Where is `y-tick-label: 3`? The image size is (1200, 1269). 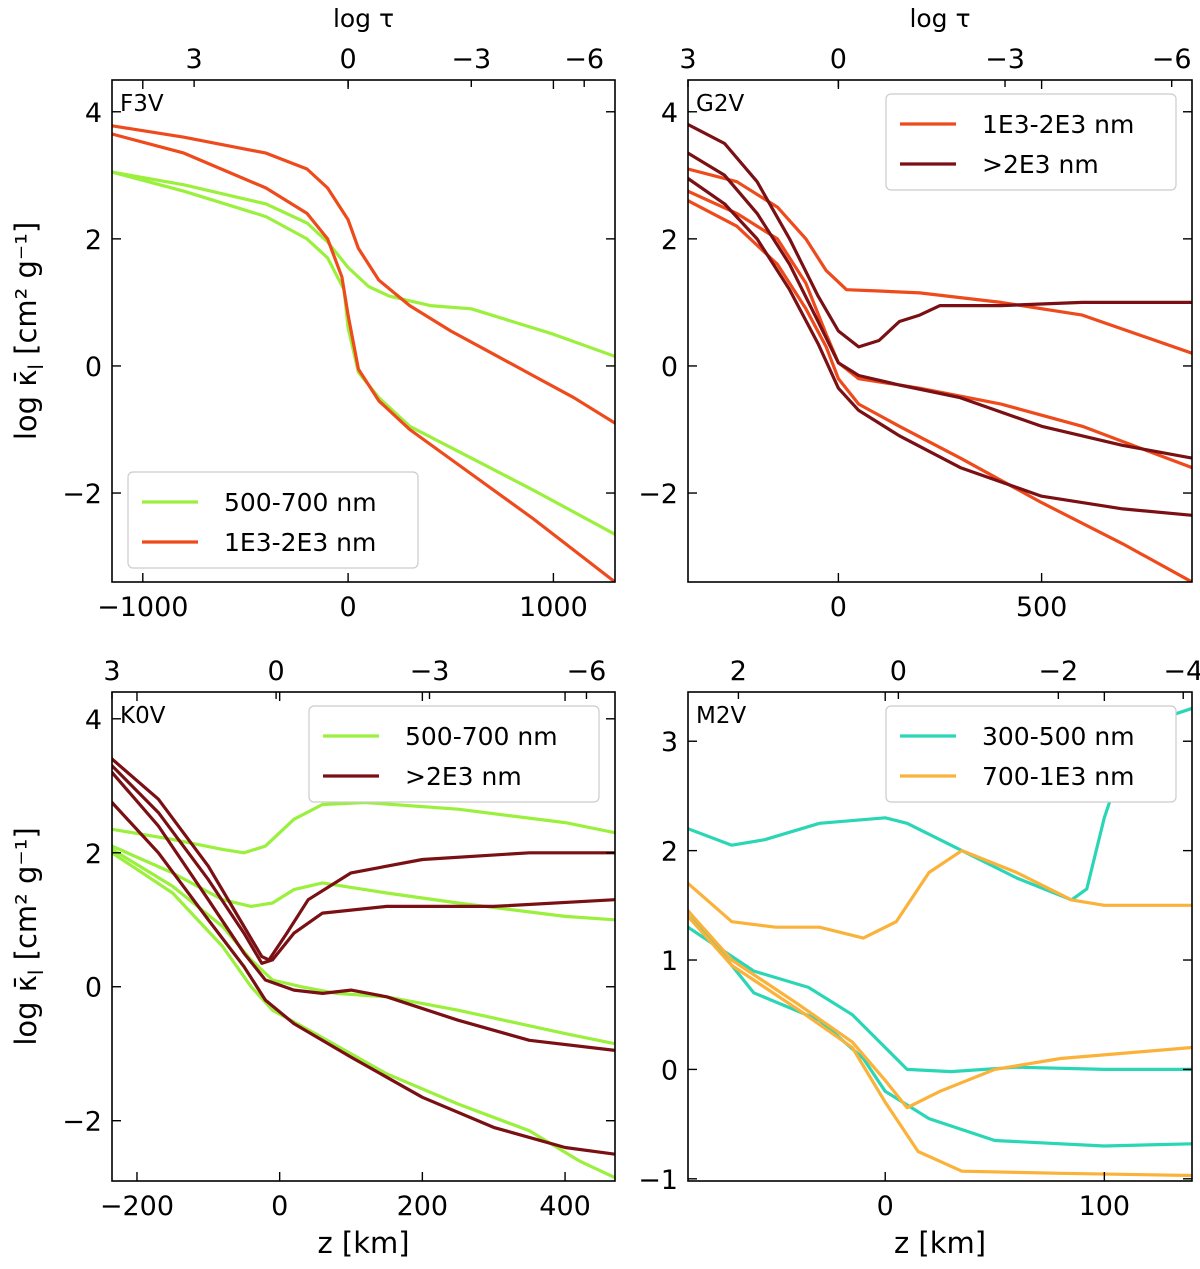
y-tick-label: 3 is located at coordinates (669, 742).